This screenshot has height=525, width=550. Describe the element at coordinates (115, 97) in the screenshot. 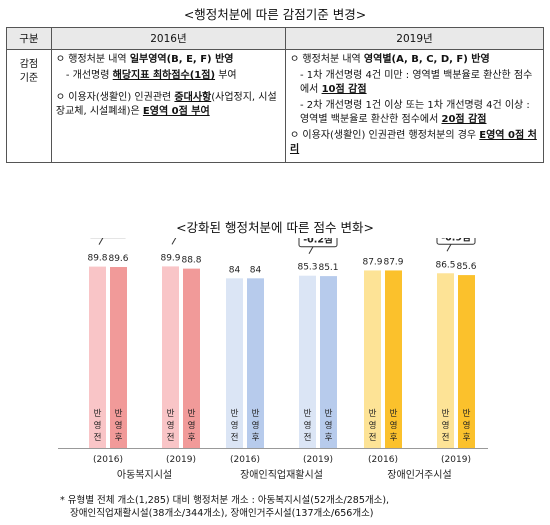

I see `criteria-text: ㅇ 이용자(생활인) 인권관련` at that location.